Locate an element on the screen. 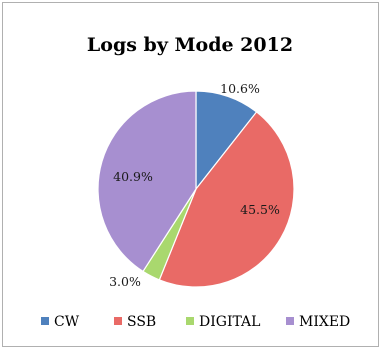  legend-swatch-mixed is located at coordinates (290, 321).